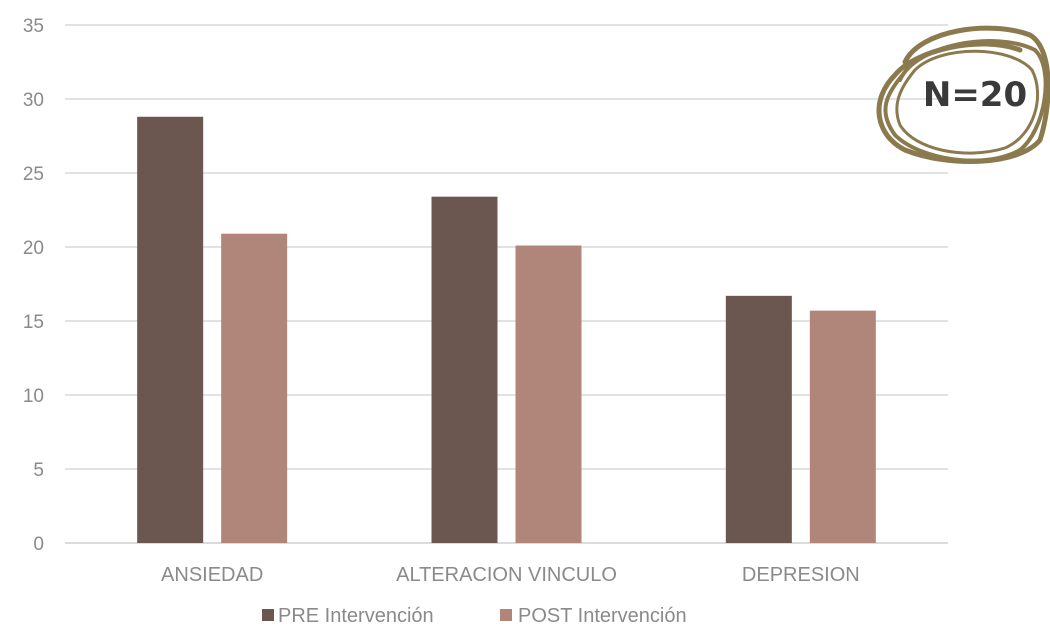  I want to click on y-tick-label: 30, so click(33, 100).